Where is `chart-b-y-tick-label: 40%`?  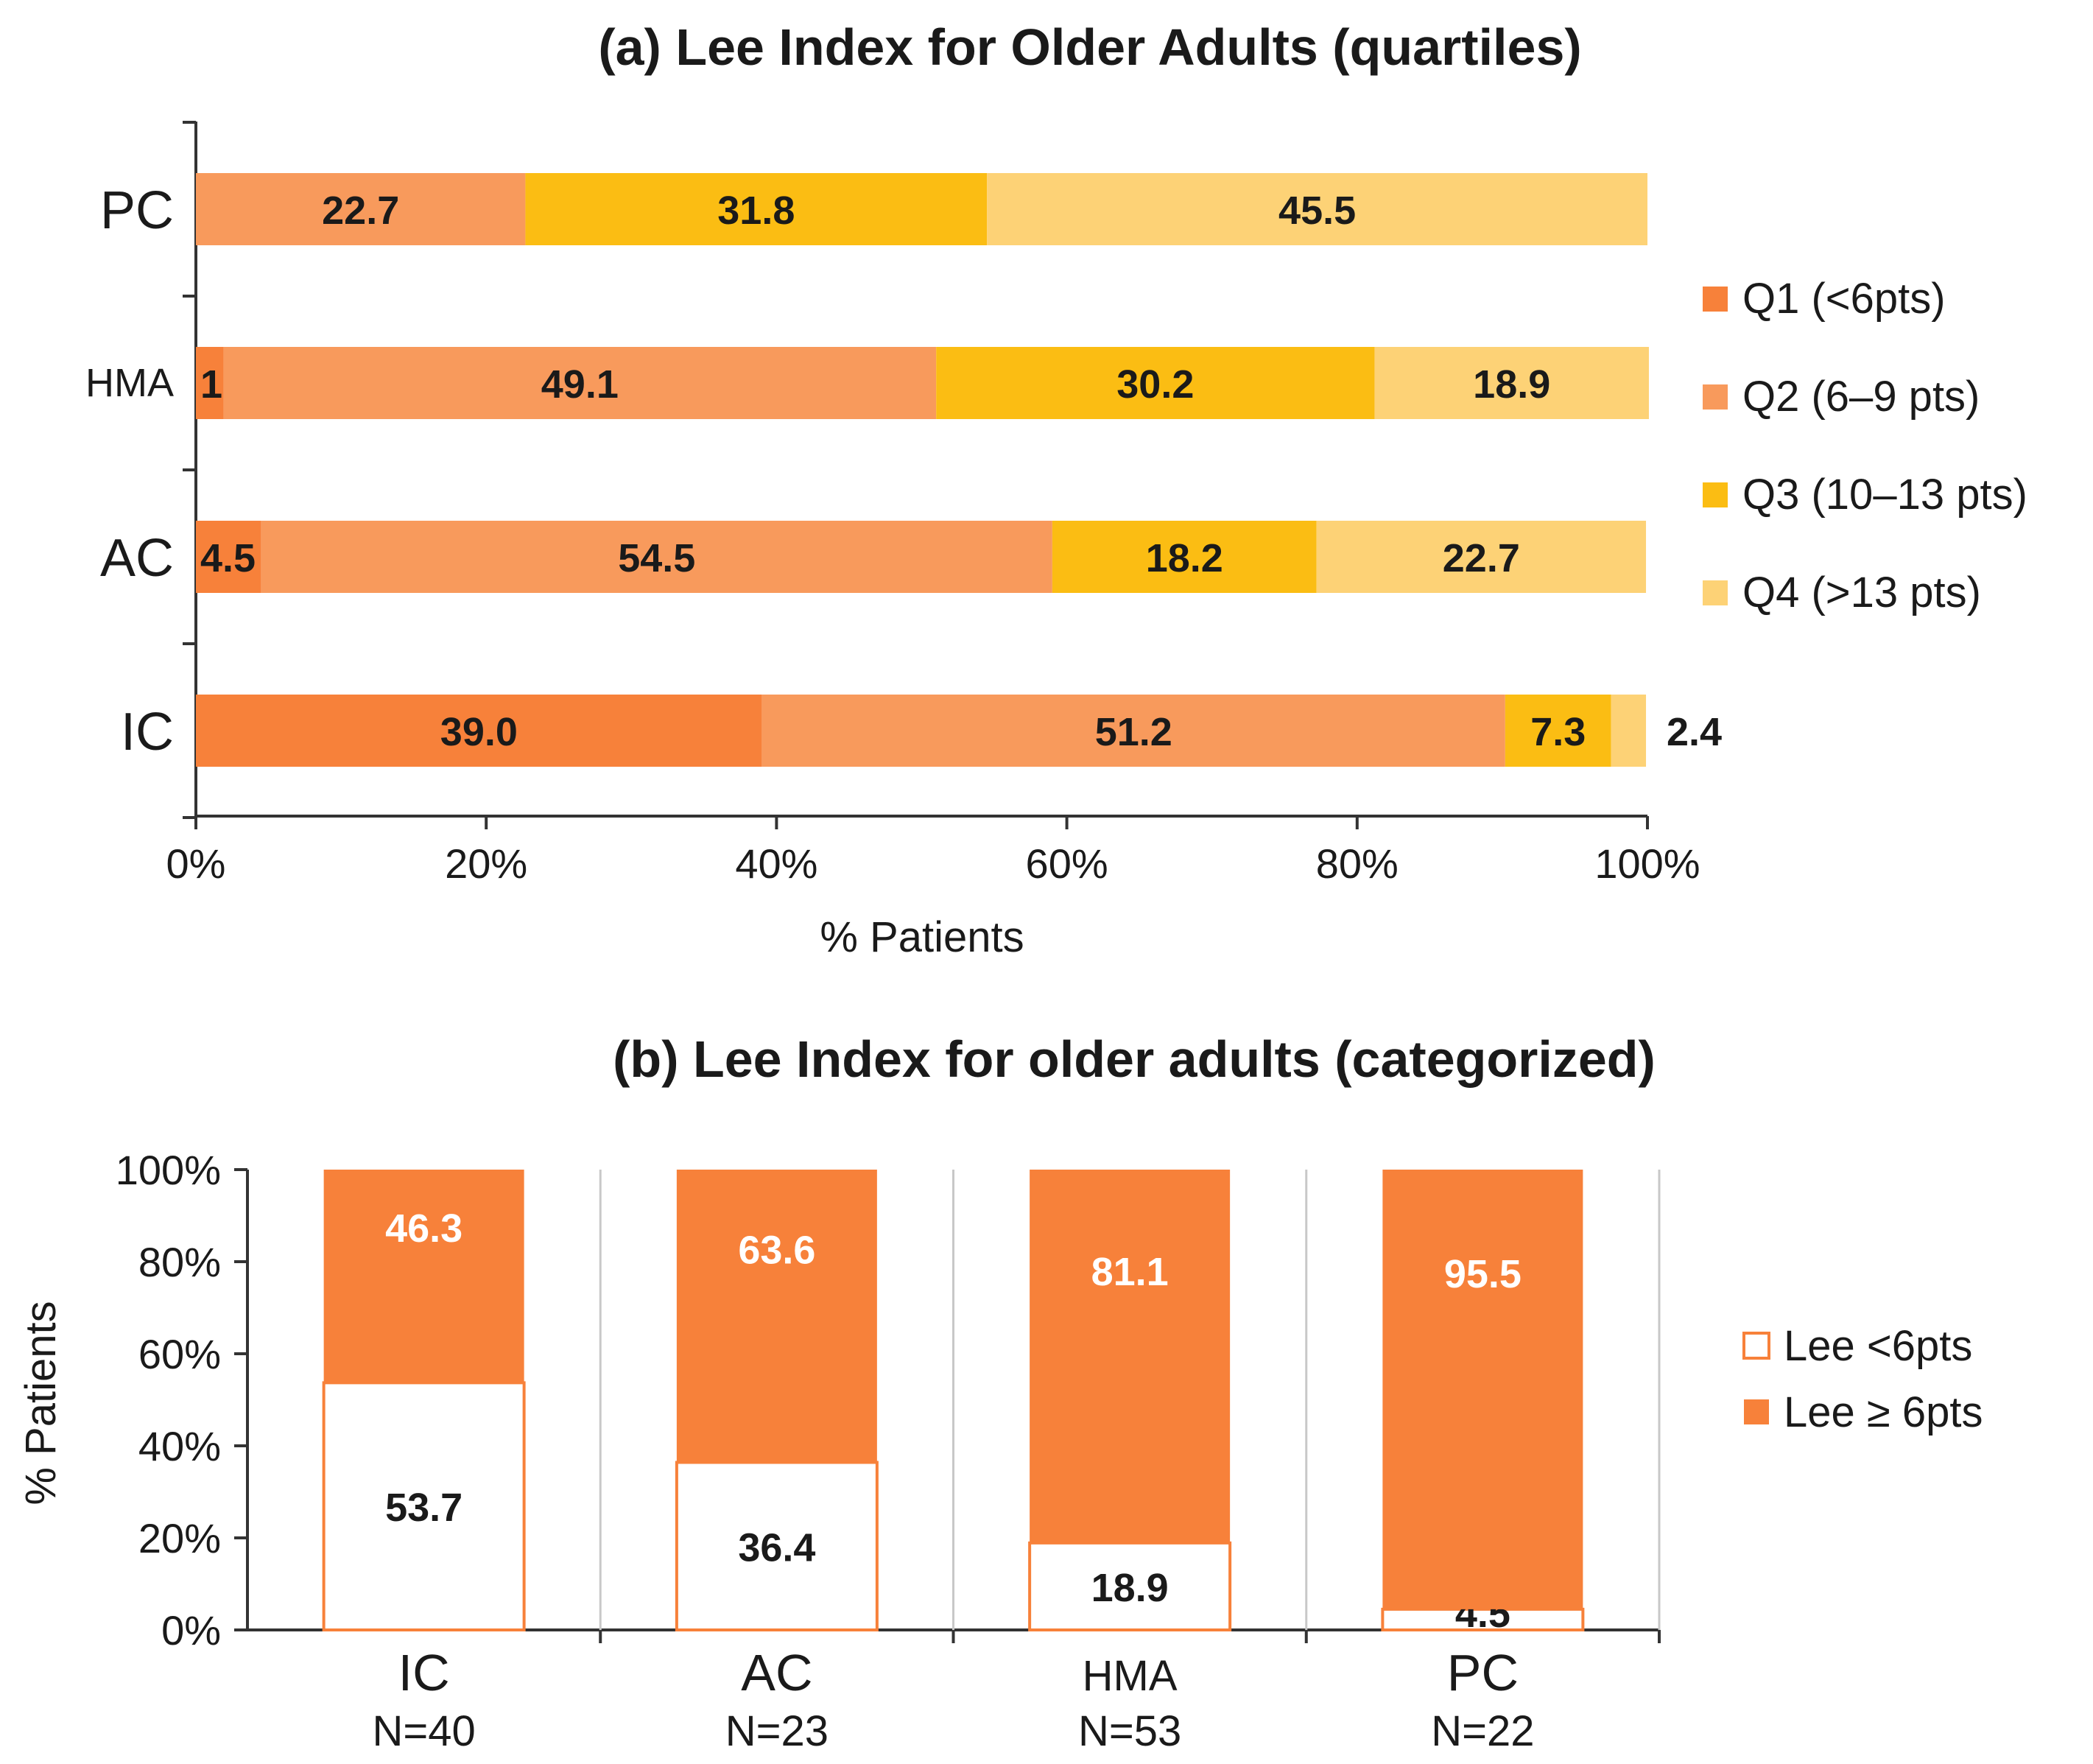
chart-b-y-tick-label: 40% is located at coordinates (179, 1446).